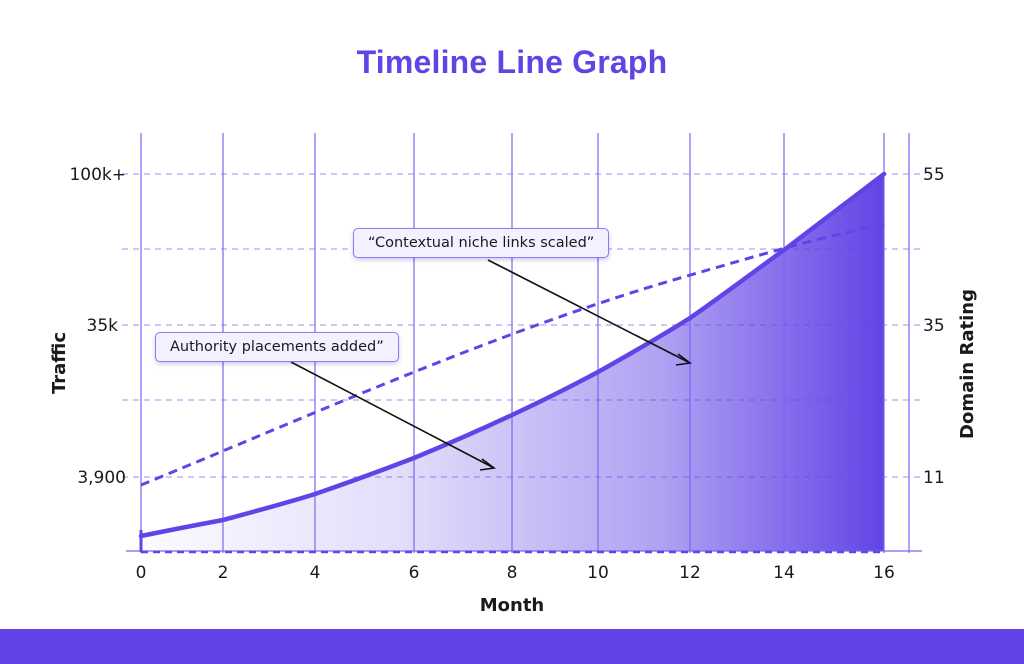  What do you see at coordinates (512, 62) in the screenshot?
I see `chart-title: Timeline Line Graph` at bounding box center [512, 62].